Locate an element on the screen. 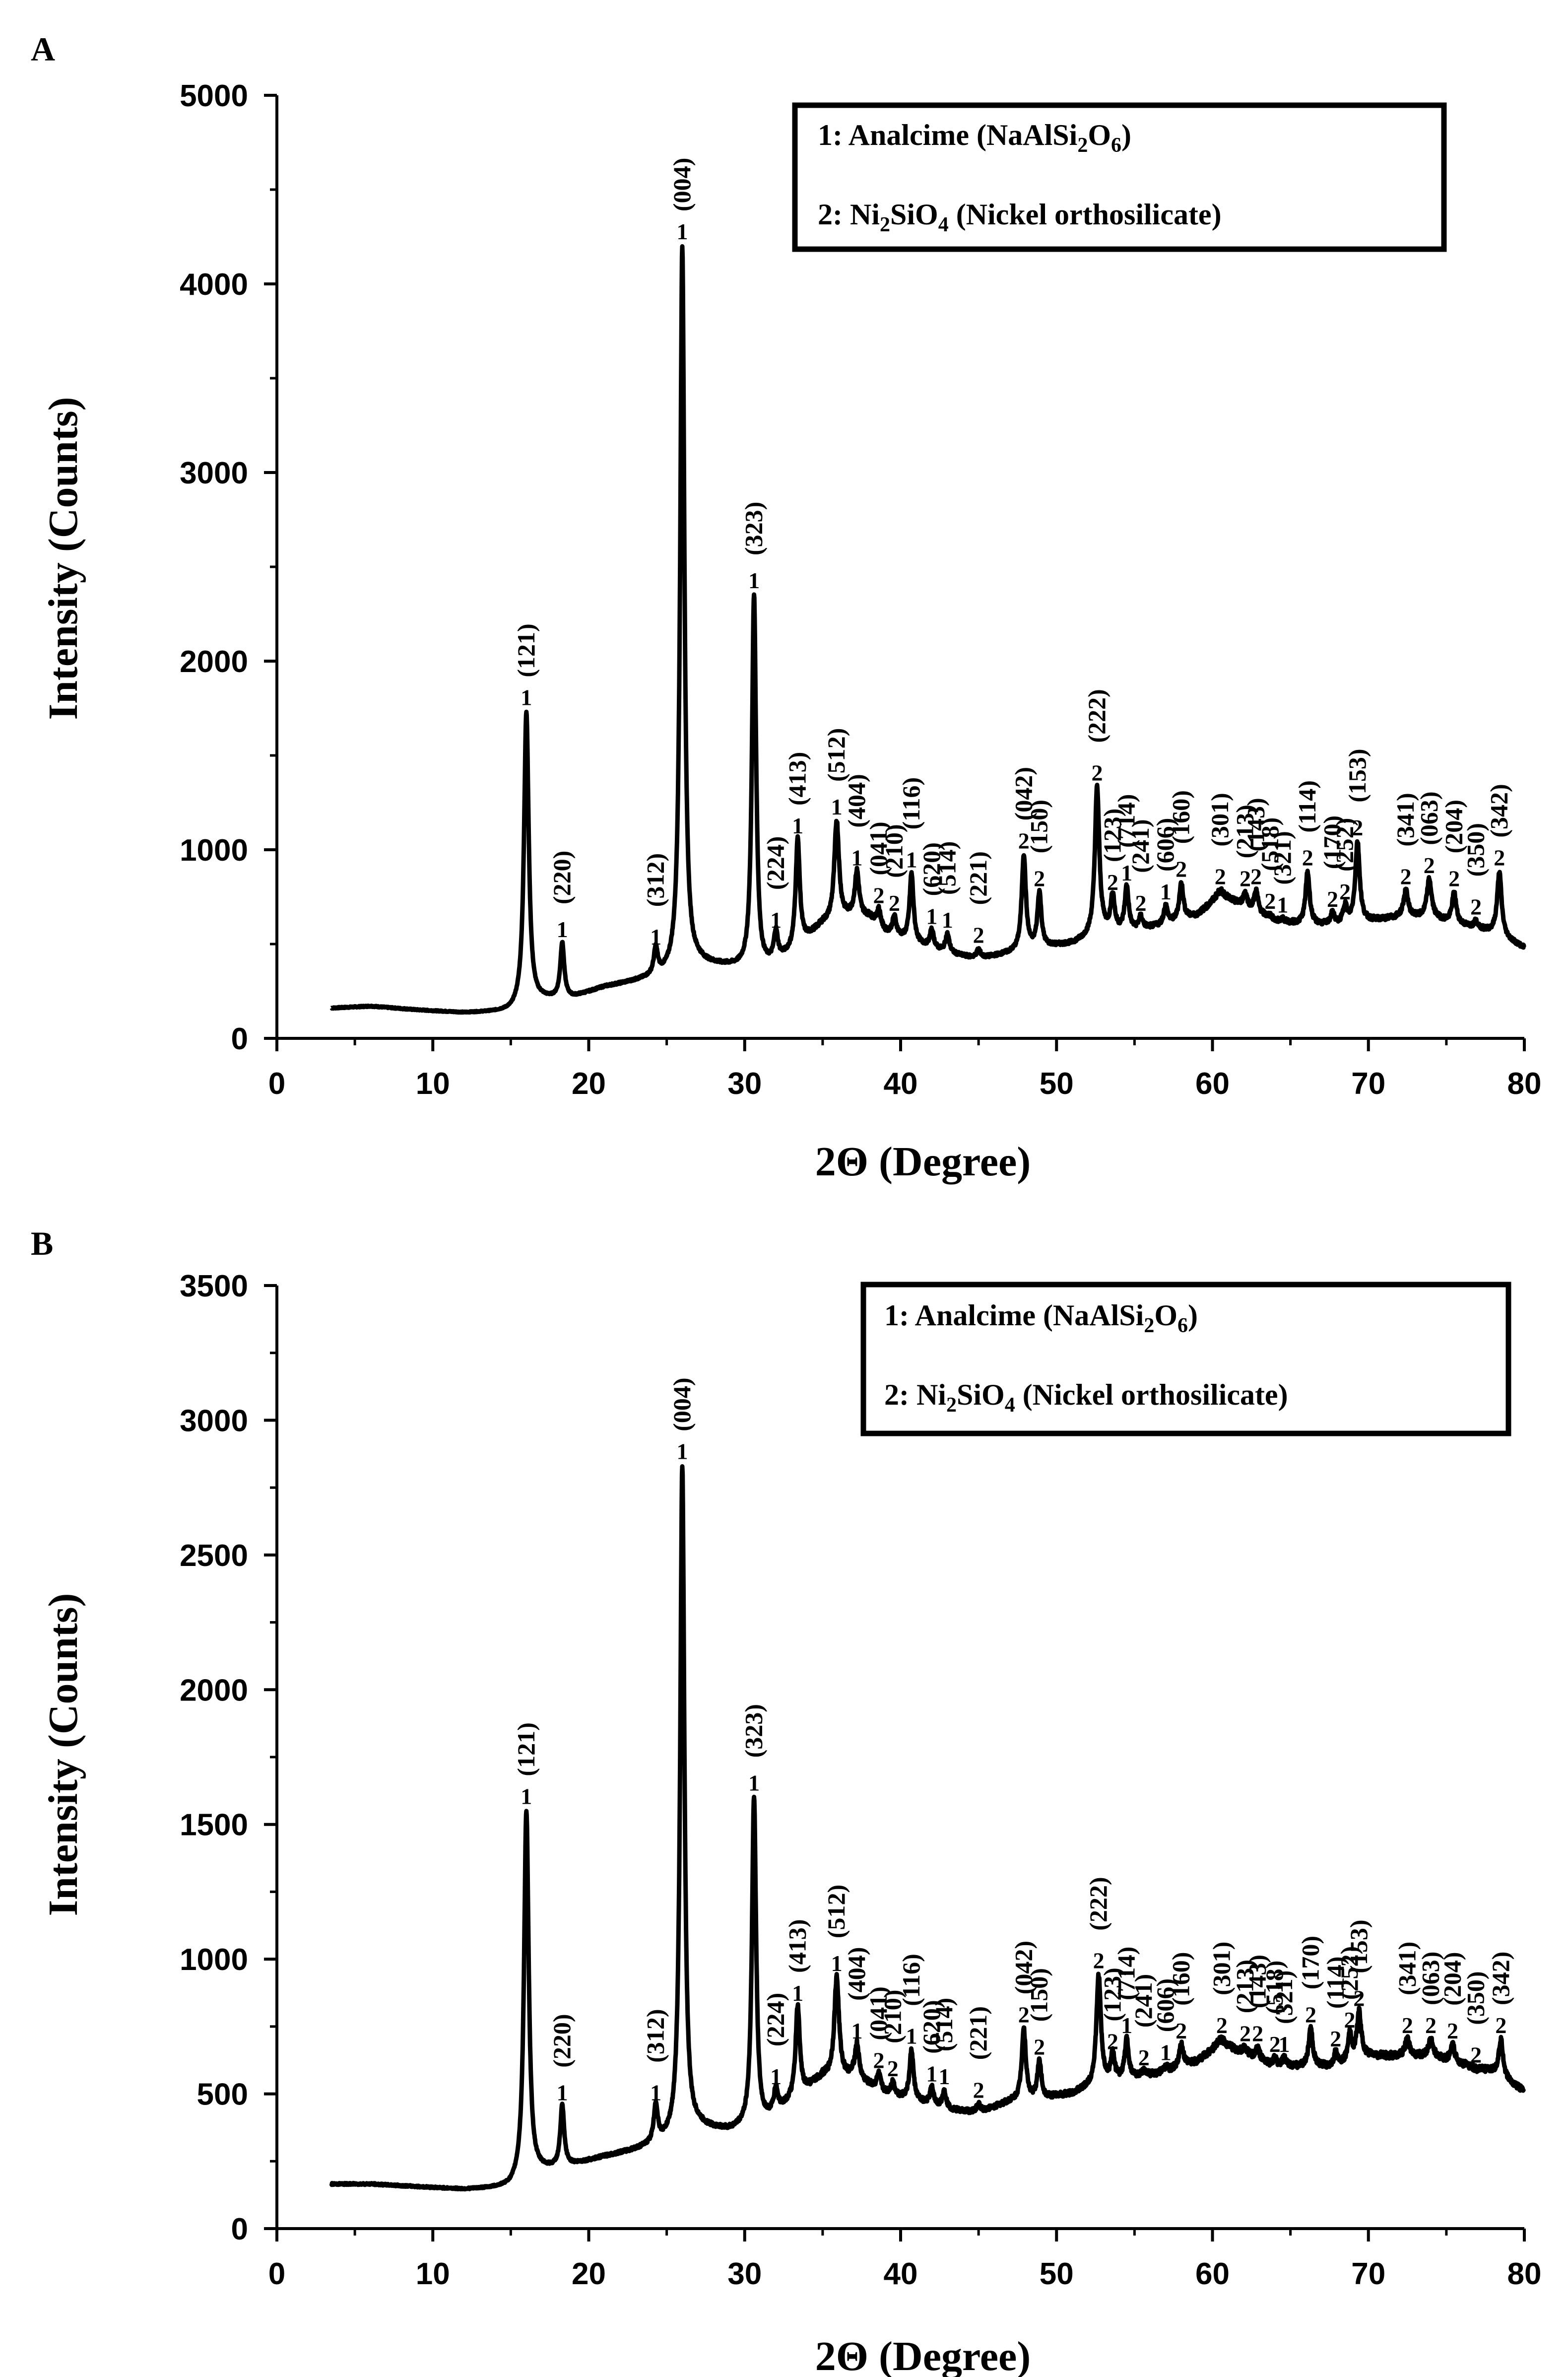 This screenshot has height=2377, width=1568. x-tick-label: 0 is located at coordinates (276, 2274).